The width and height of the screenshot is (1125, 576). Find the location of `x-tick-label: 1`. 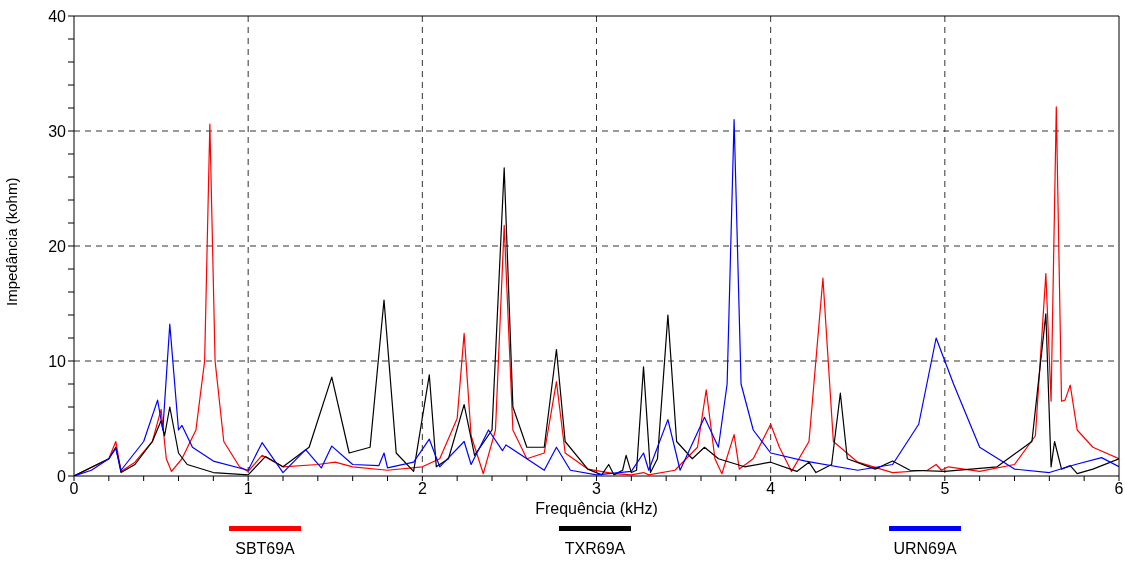

x-tick-label: 1 is located at coordinates (248, 489).